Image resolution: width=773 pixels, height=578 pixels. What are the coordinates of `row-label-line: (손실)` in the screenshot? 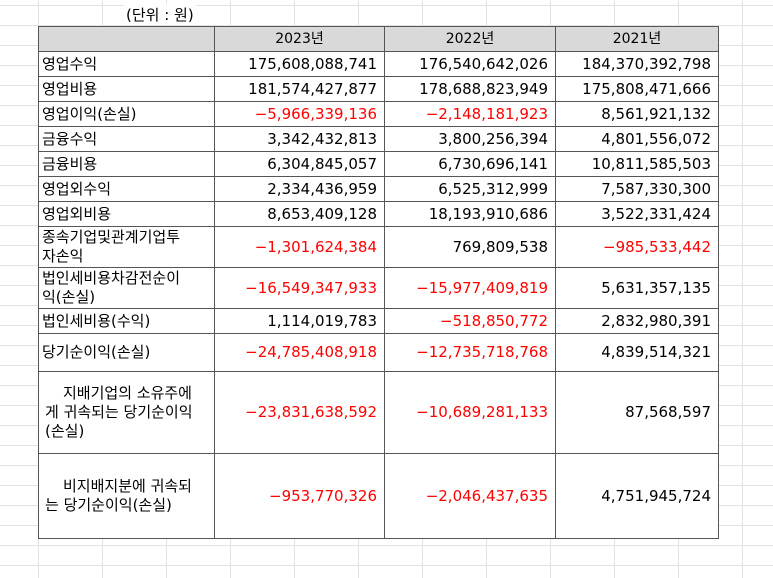 It's located at (65, 431).